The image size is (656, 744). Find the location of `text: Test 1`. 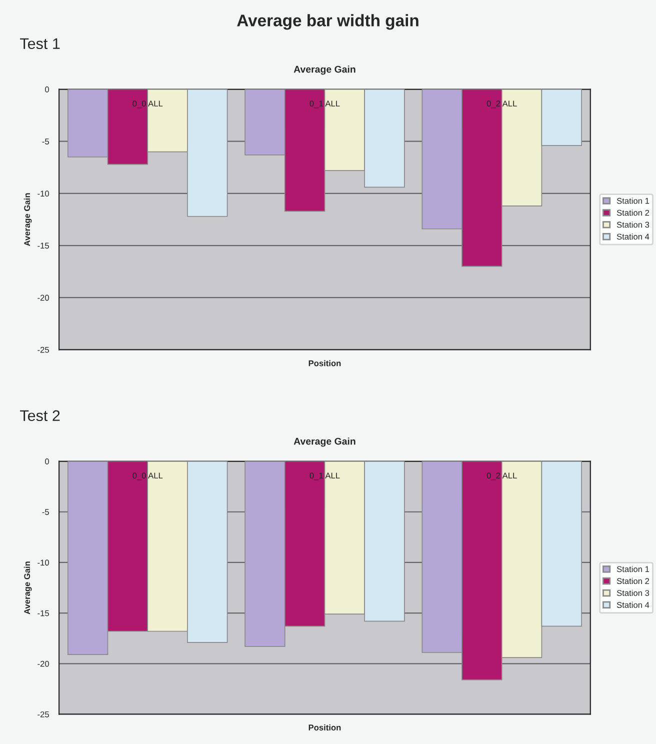

text: Test 1 is located at coordinates (40, 44).